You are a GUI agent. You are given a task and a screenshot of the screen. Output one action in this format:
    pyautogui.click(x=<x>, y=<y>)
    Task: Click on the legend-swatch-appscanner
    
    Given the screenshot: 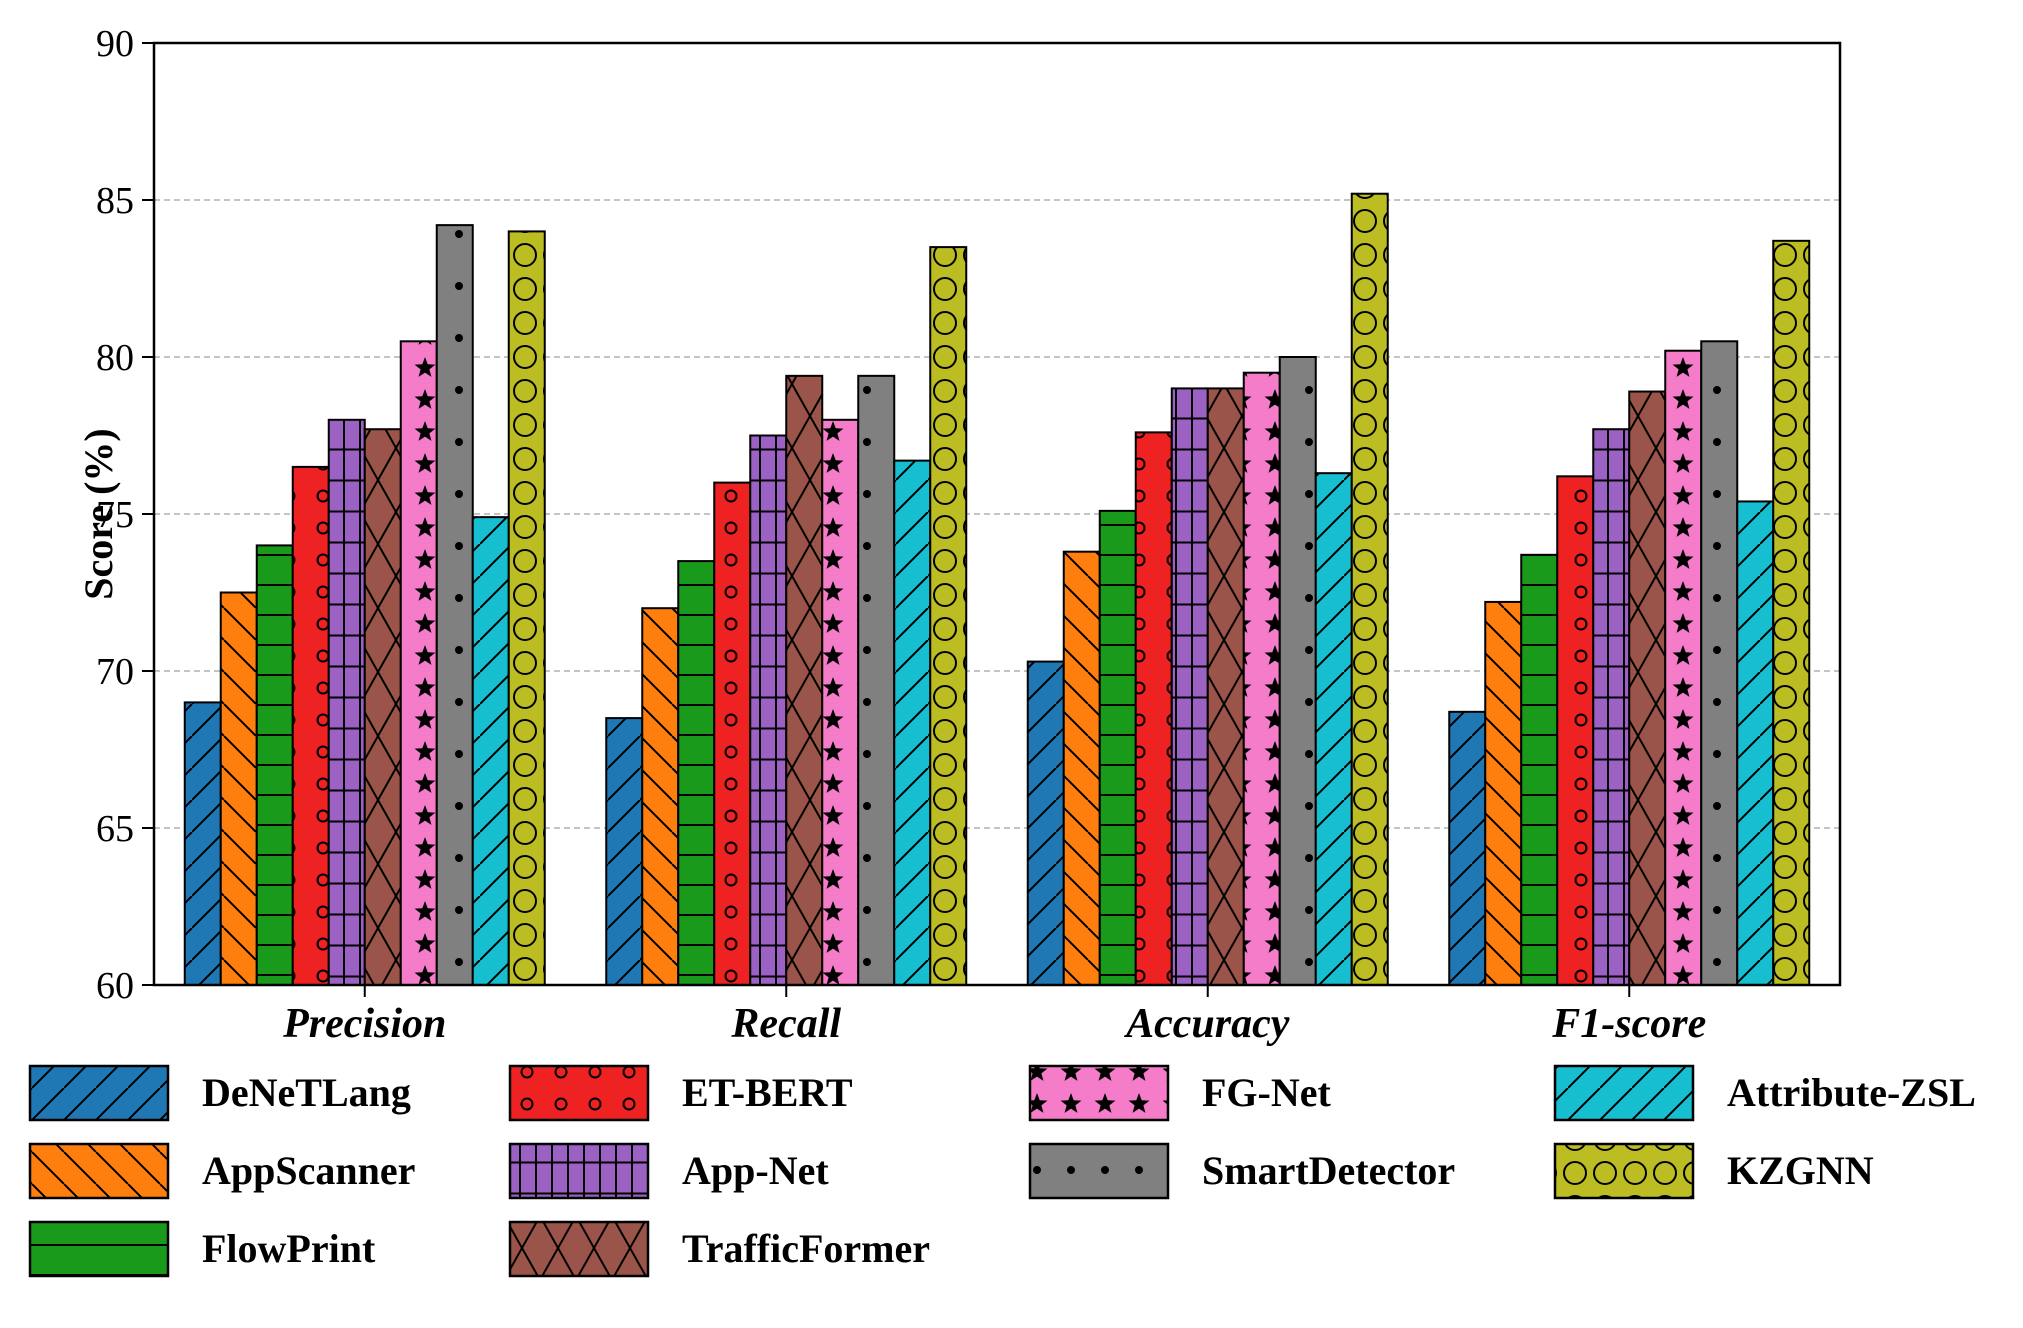 What is the action you would take?
    pyautogui.click(x=99, y=1171)
    